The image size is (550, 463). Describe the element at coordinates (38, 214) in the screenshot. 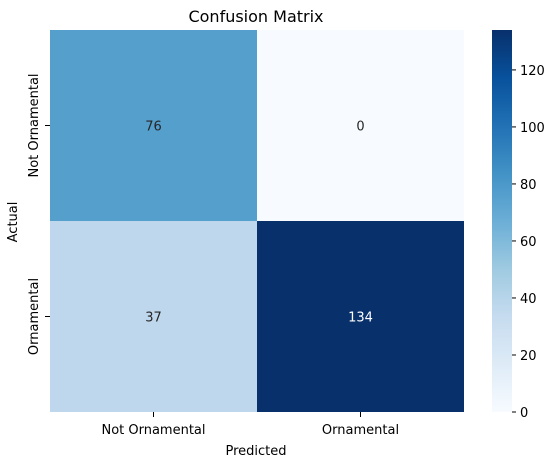

I see `y-axis: Not Ornamental Ornamental` at that location.